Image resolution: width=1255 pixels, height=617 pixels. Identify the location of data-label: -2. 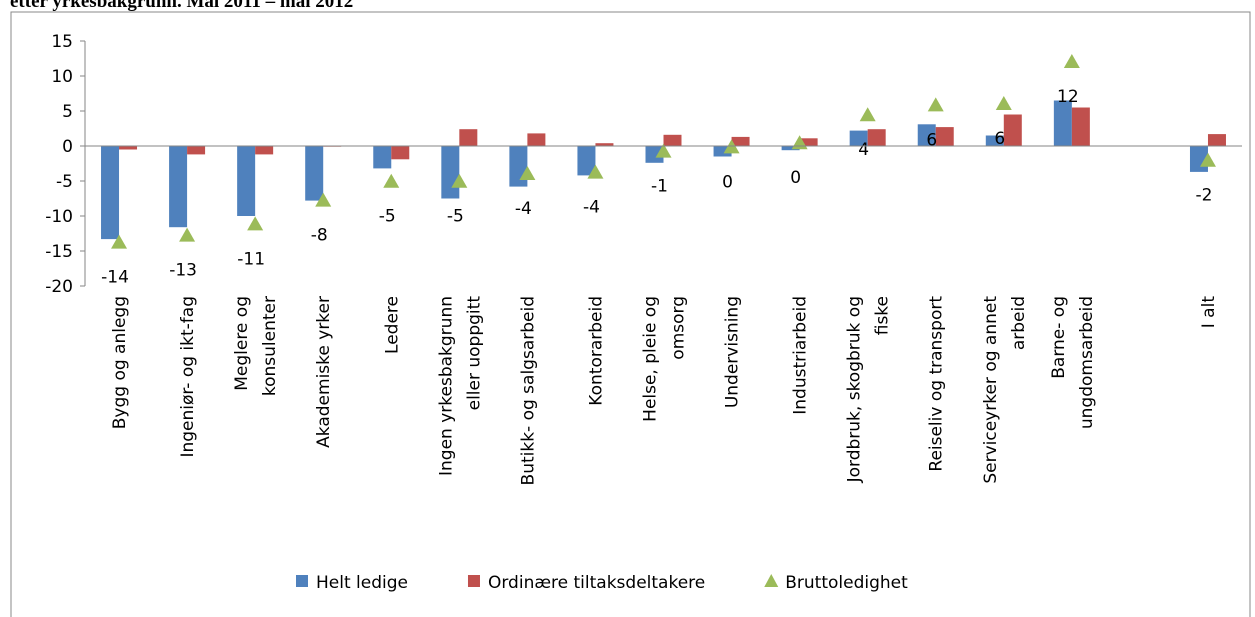
(1203, 196).